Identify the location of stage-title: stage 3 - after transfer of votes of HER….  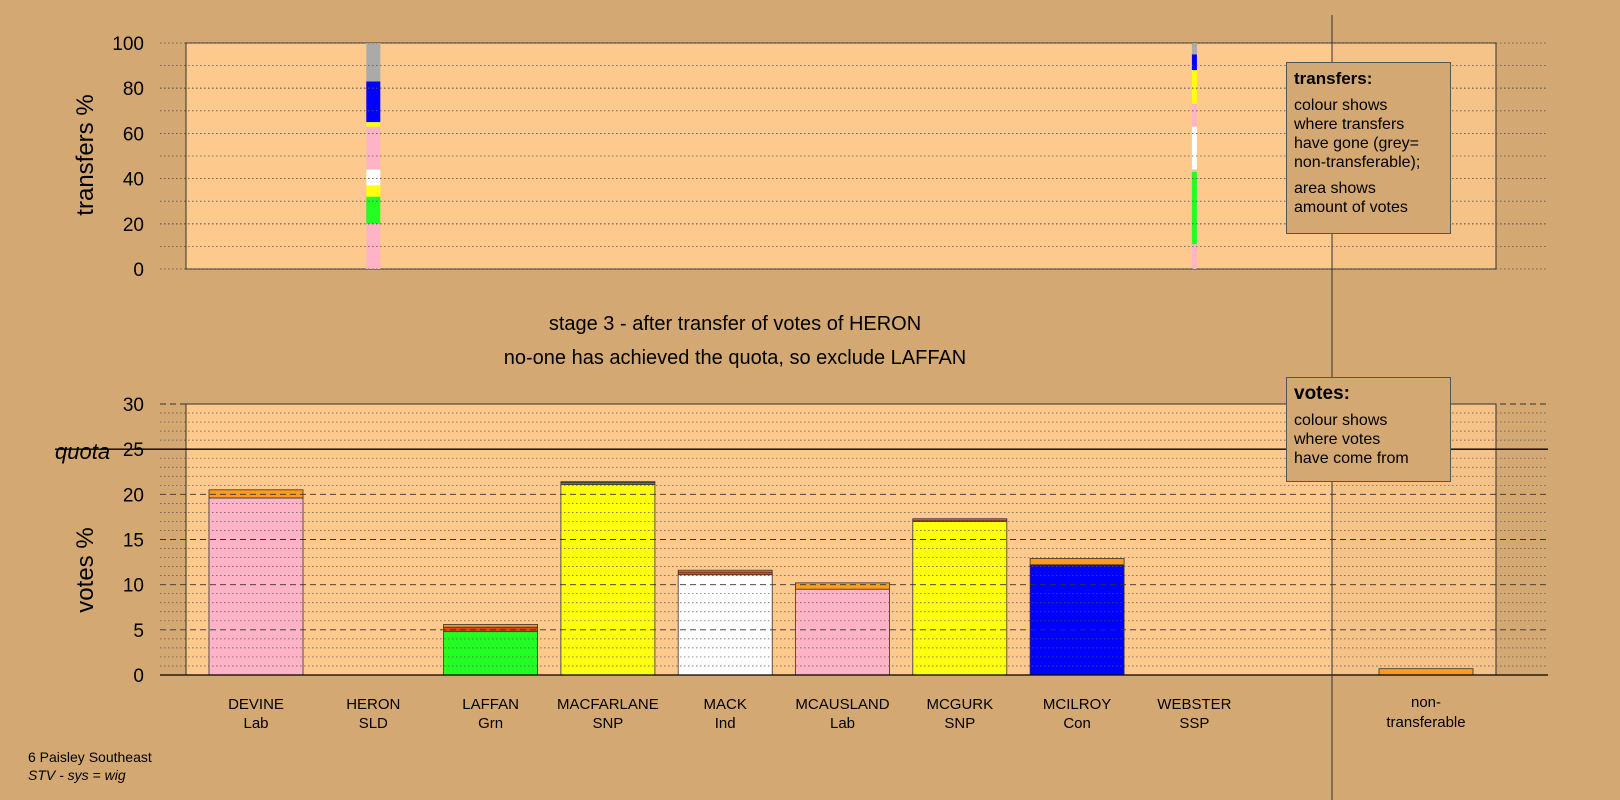
(735, 324).